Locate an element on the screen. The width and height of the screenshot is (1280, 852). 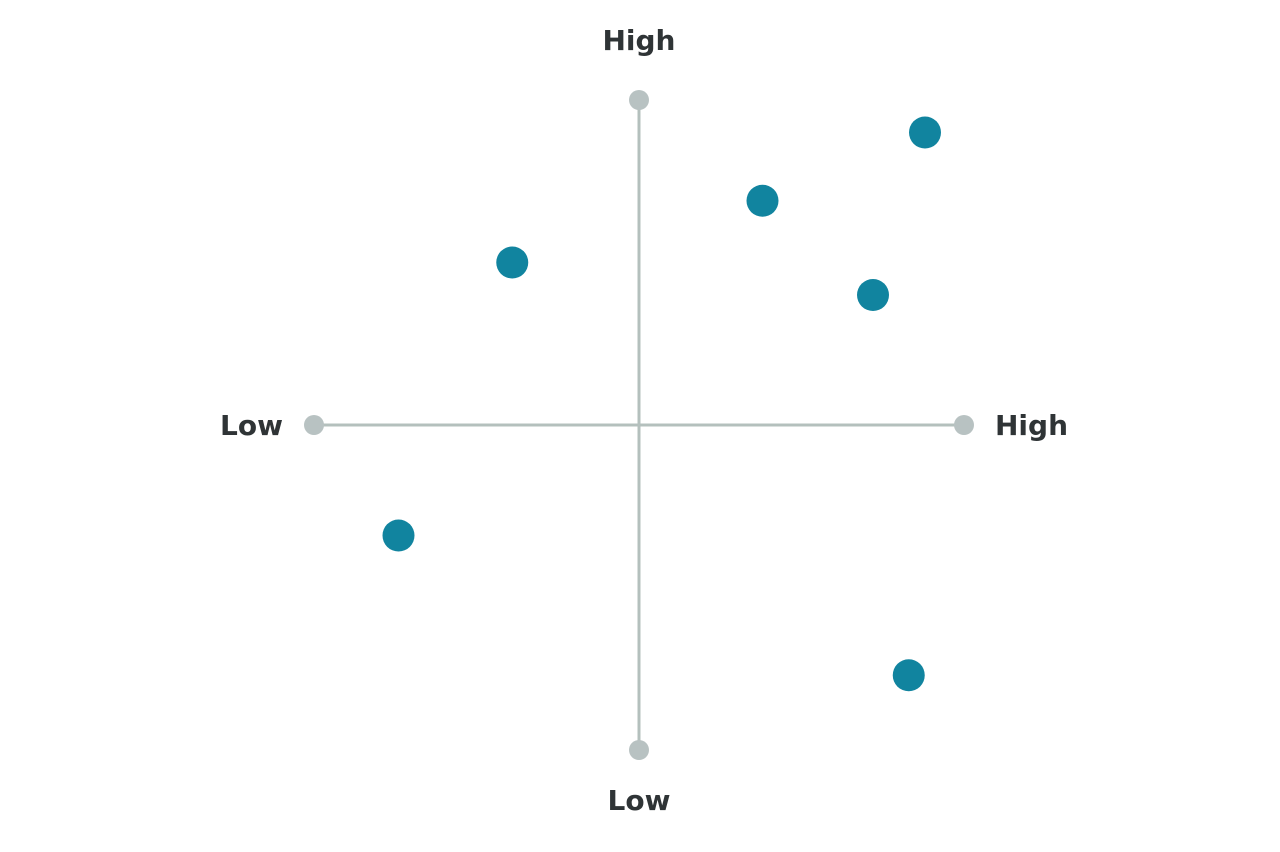
y-tick-label: High is located at coordinates (638, 40).